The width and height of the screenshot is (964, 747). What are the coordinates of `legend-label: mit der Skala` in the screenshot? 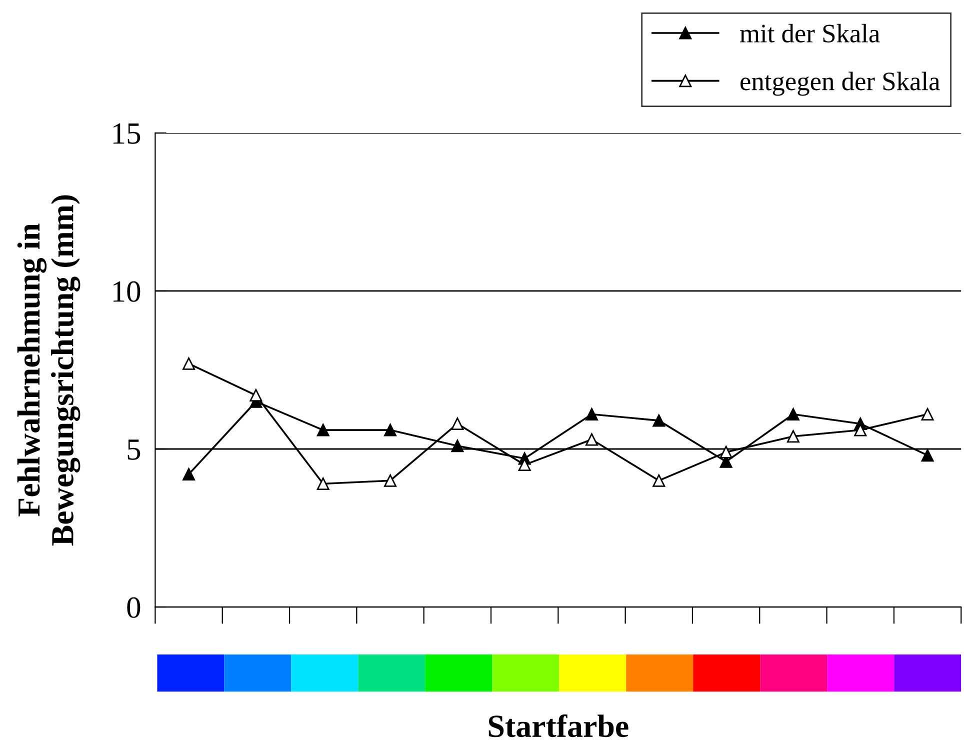 It's located at (810, 33).